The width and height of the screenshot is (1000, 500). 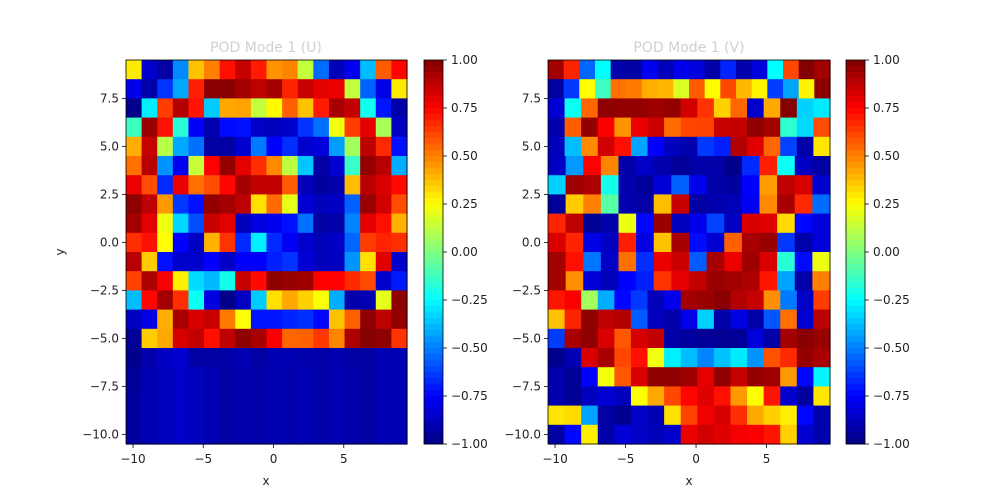 What do you see at coordinates (531, 242) in the screenshot?
I see `y-tick-label: 0.0` at bounding box center [531, 242].